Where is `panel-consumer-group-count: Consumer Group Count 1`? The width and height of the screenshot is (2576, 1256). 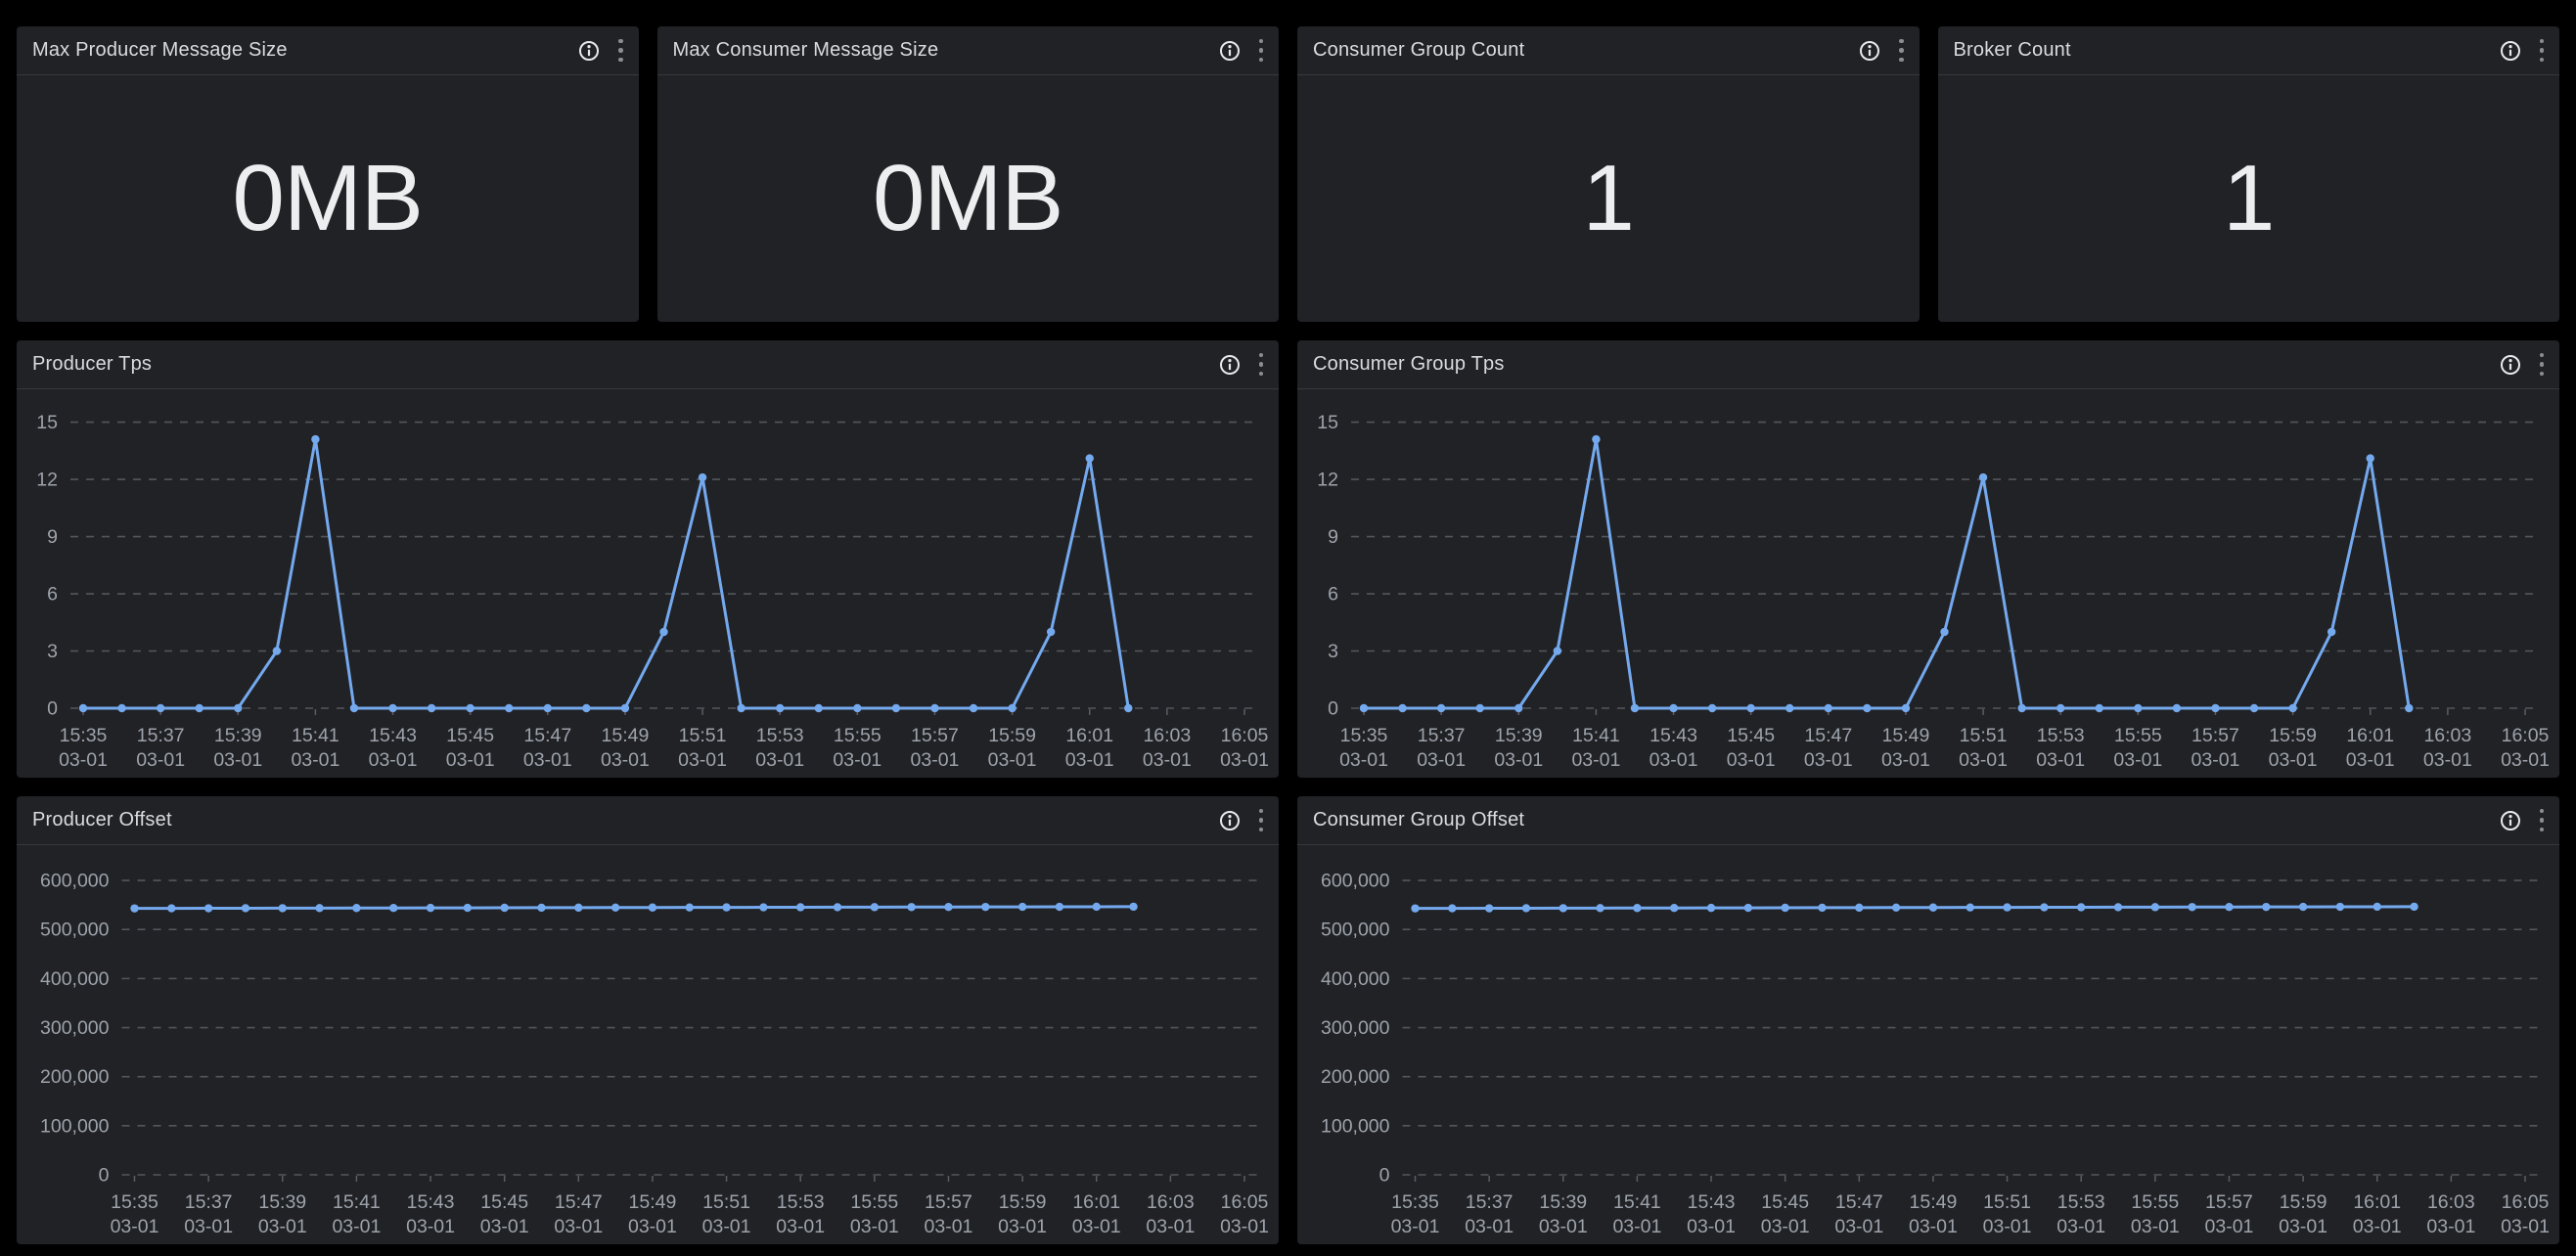 panel-consumer-group-count: Consumer Group Count 1 is located at coordinates (1608, 174).